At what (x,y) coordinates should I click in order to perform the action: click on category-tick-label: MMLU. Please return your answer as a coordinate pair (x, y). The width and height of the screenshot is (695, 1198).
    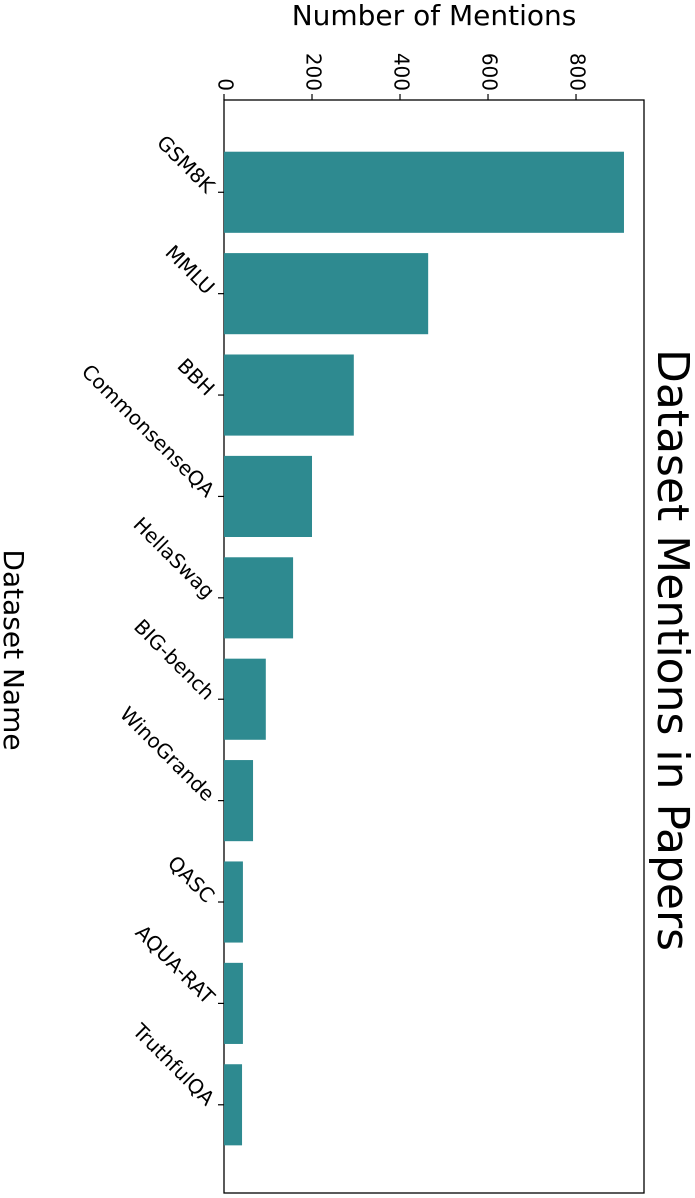
    Looking at the image, I should click on (190, 269).